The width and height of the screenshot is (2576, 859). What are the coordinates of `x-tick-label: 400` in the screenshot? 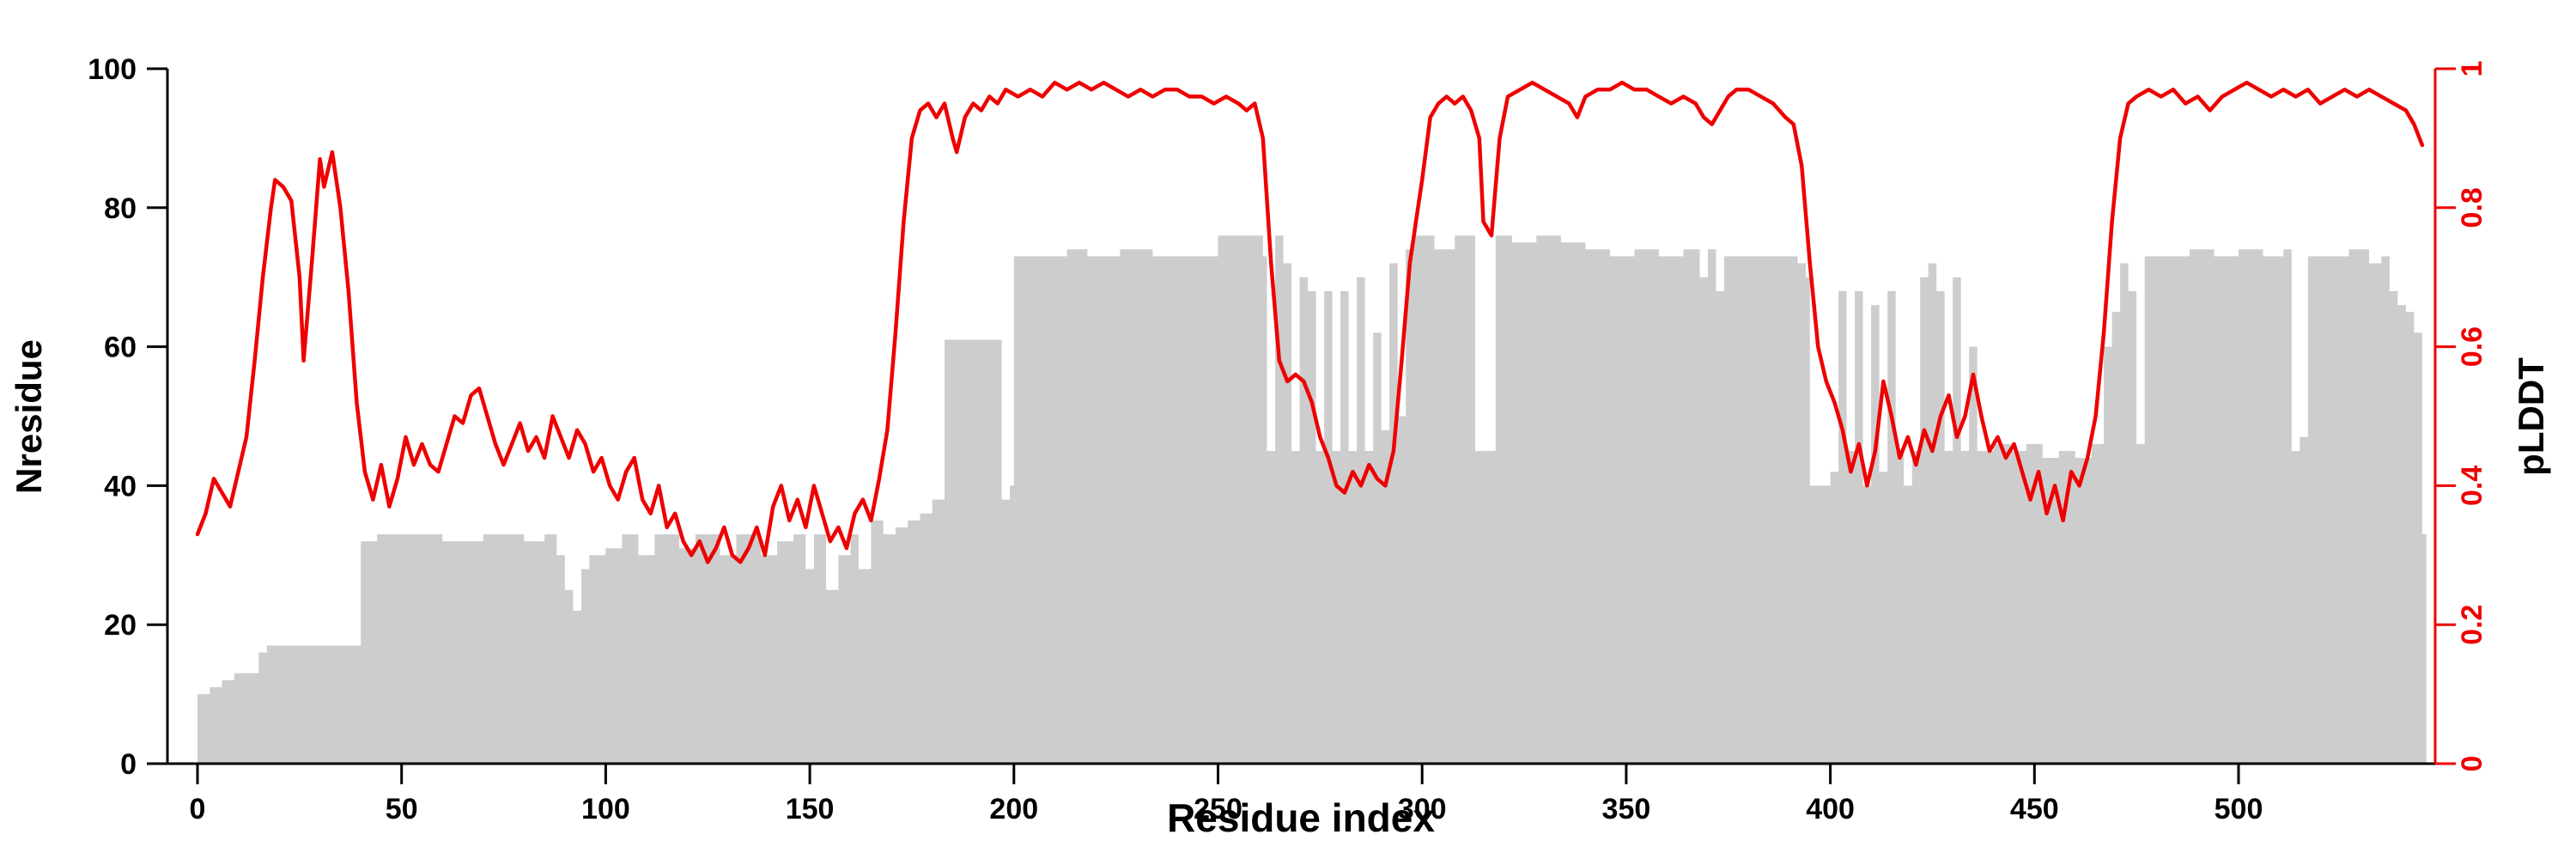 It's located at (1830, 809).